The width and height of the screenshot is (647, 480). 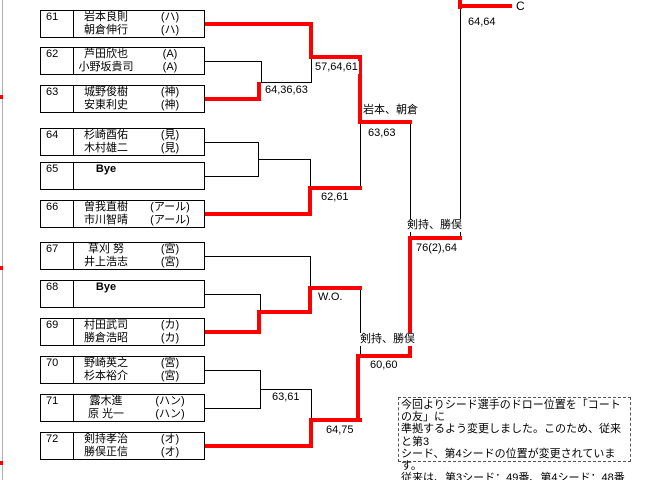 I want to click on affiliation: (カ), so click(x=170, y=325).